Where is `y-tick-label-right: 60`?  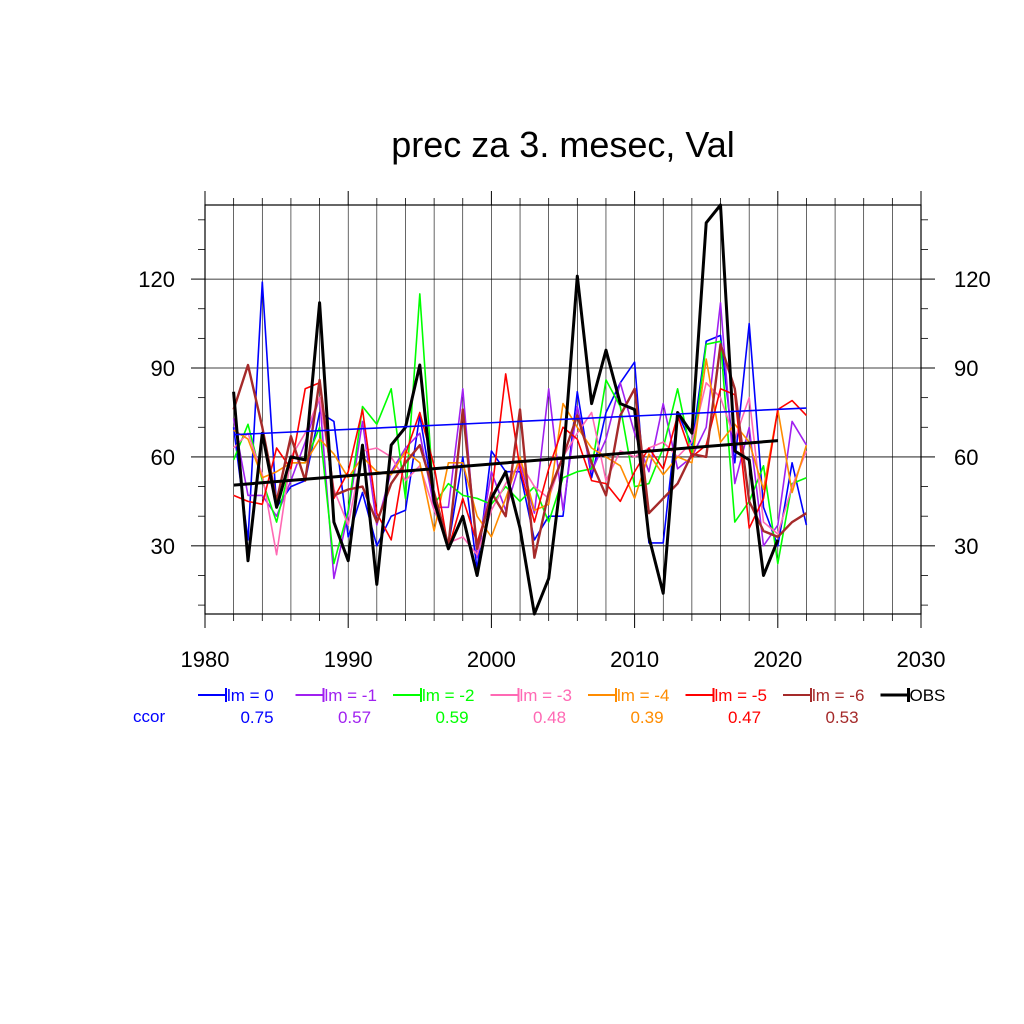
y-tick-label-right: 60 is located at coordinates (966, 457).